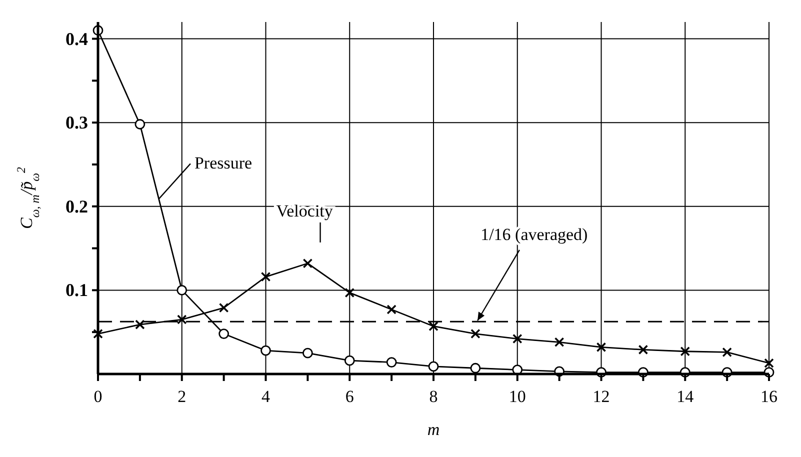  I want to click on x-axis-title: m, so click(433, 429).